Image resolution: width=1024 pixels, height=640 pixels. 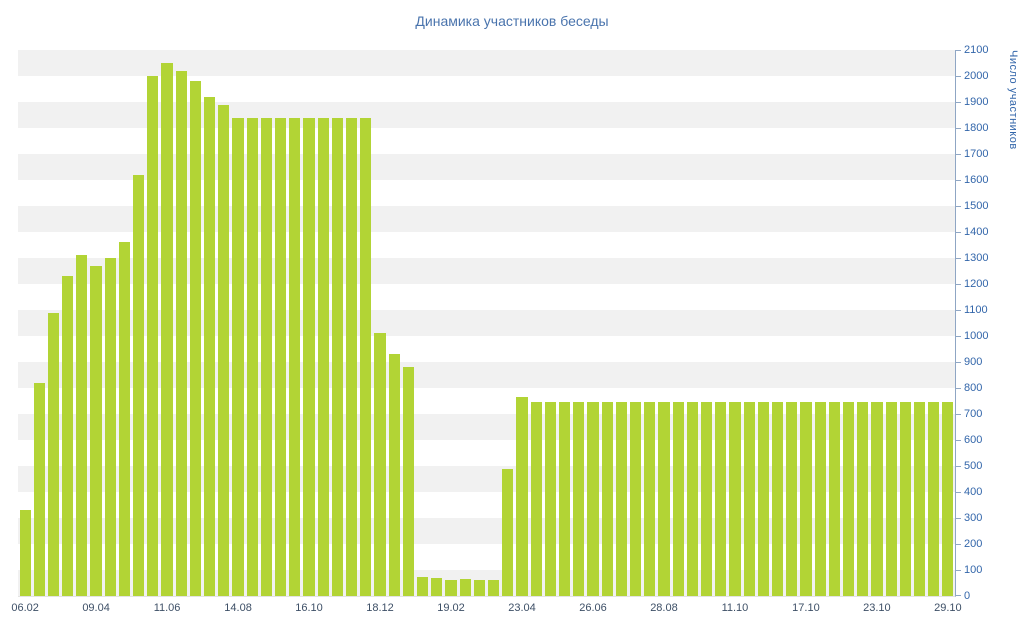 I want to click on x-tick-label: 23.04, so click(x=522, y=608).